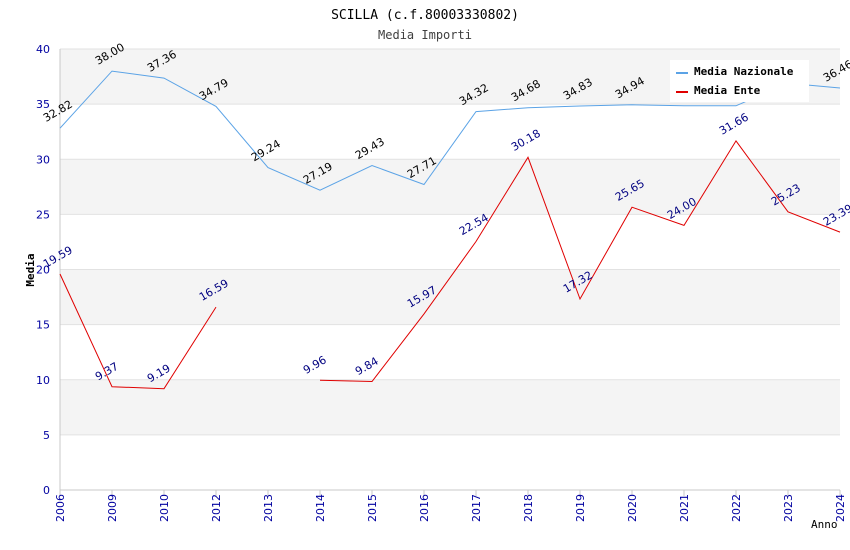 This screenshot has width=850, height=550. Describe the element at coordinates (60, 508) in the screenshot. I see `x-tick-label: 2006` at that location.